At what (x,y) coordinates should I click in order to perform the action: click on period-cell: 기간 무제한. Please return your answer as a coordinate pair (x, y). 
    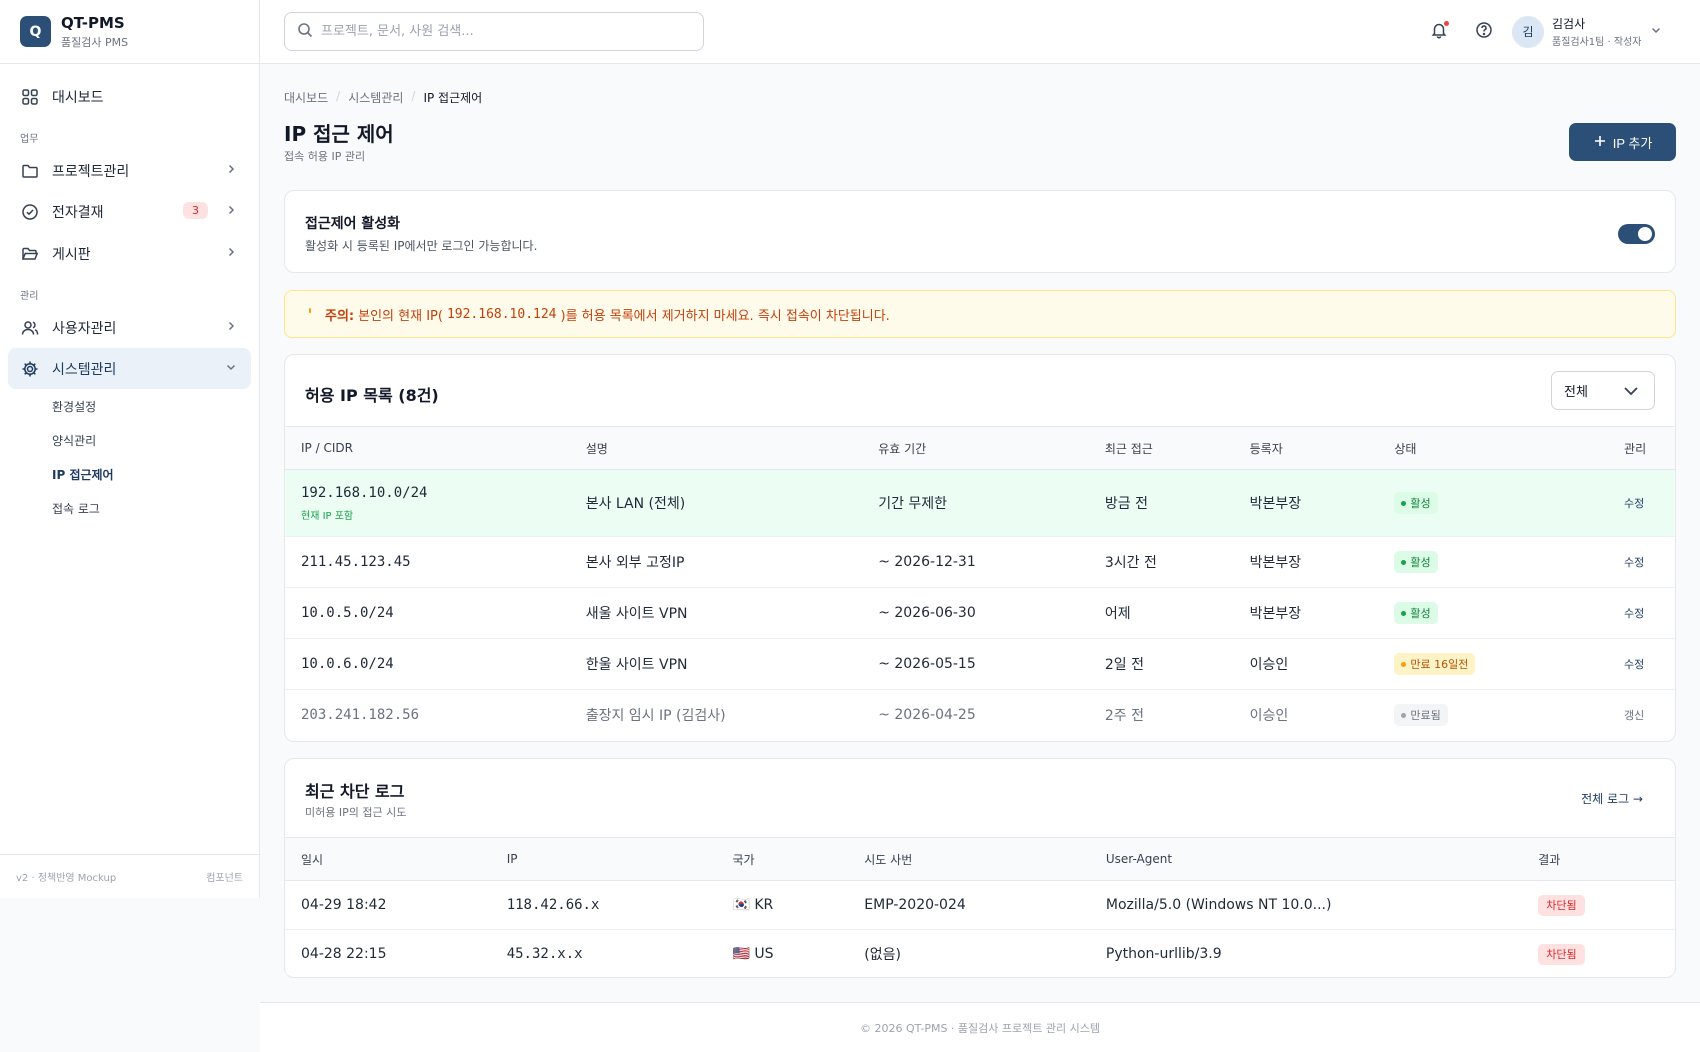
    Looking at the image, I should click on (975, 503).